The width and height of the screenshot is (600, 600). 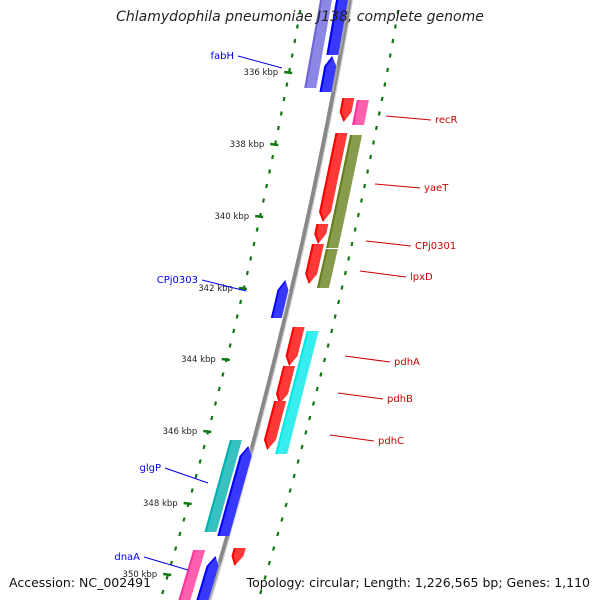 I want to click on cds-pdha-sheen, so click(x=297, y=346).